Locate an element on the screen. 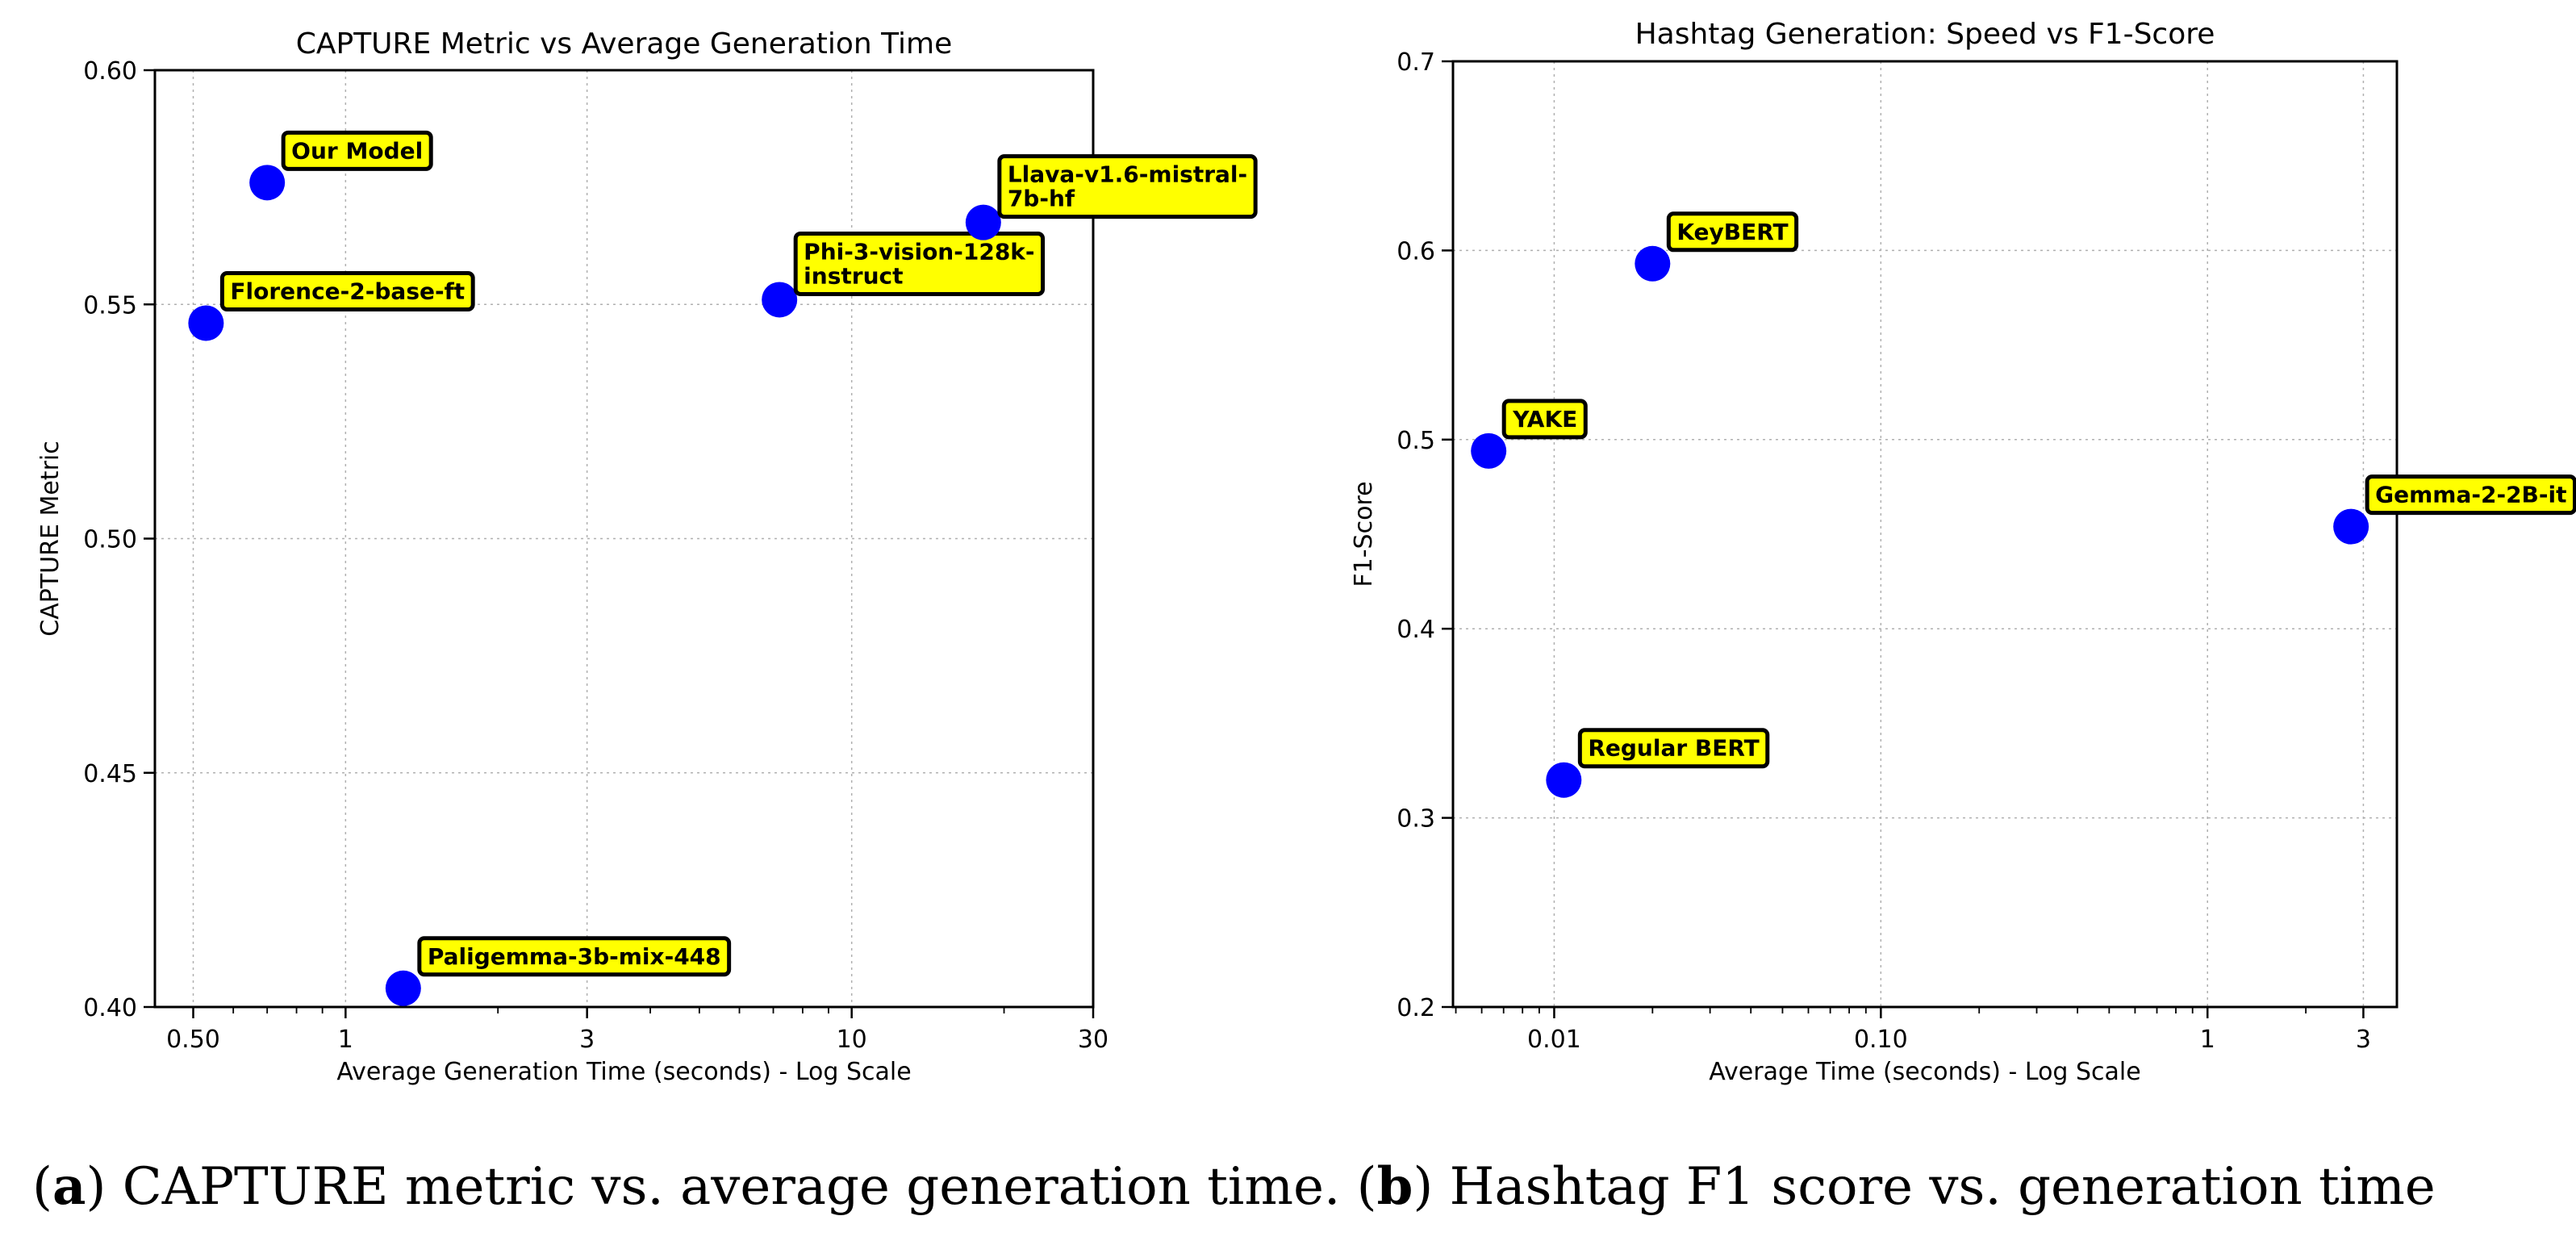 This screenshot has width=2576, height=1241. annotation-line: Paligemma-3b-mix-448 is located at coordinates (574, 956).